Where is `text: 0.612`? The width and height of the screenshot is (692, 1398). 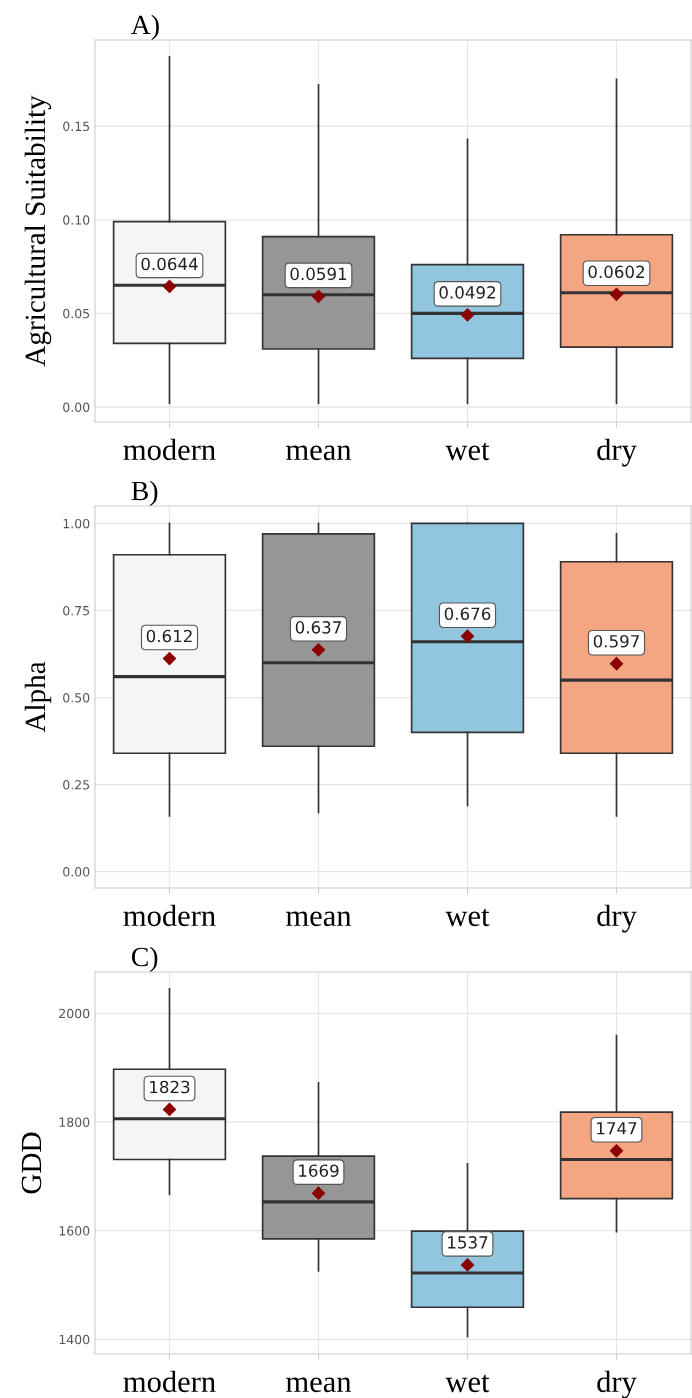
text: 0.612 is located at coordinates (169, 636).